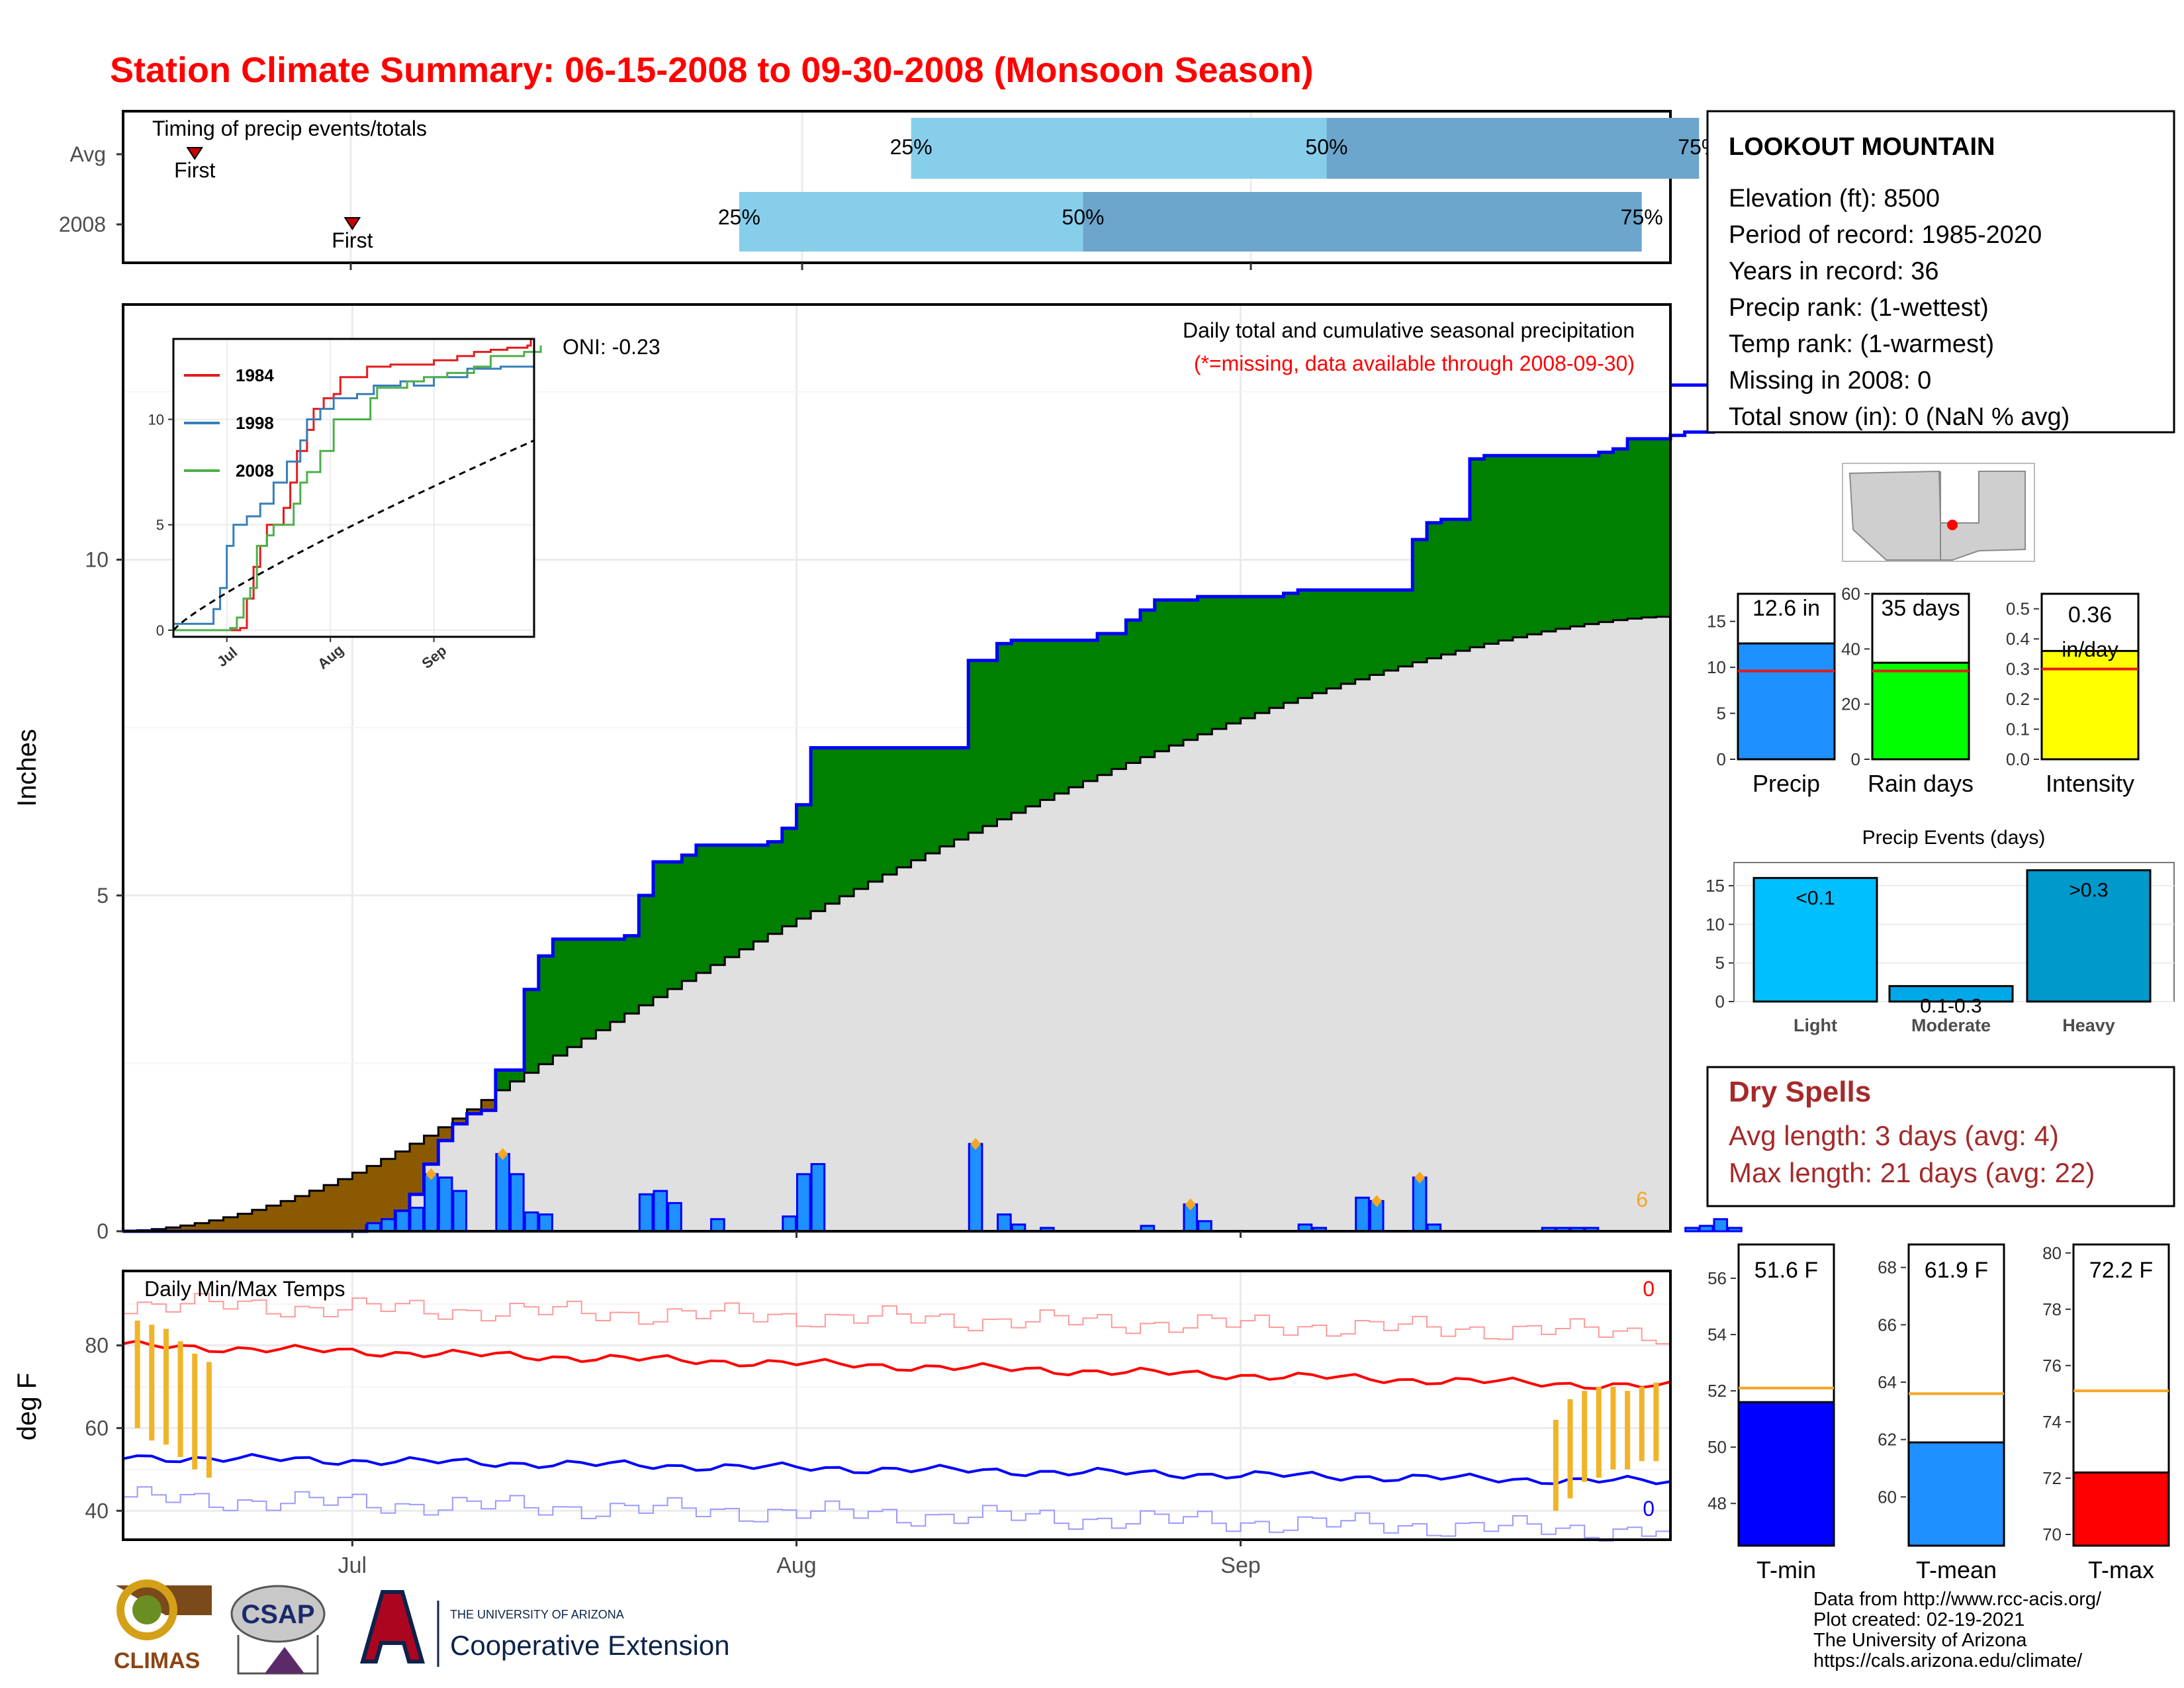 Image resolution: width=2184 pixels, height=1688 pixels. I want to click on inset-line-1998, so click(354, 494).